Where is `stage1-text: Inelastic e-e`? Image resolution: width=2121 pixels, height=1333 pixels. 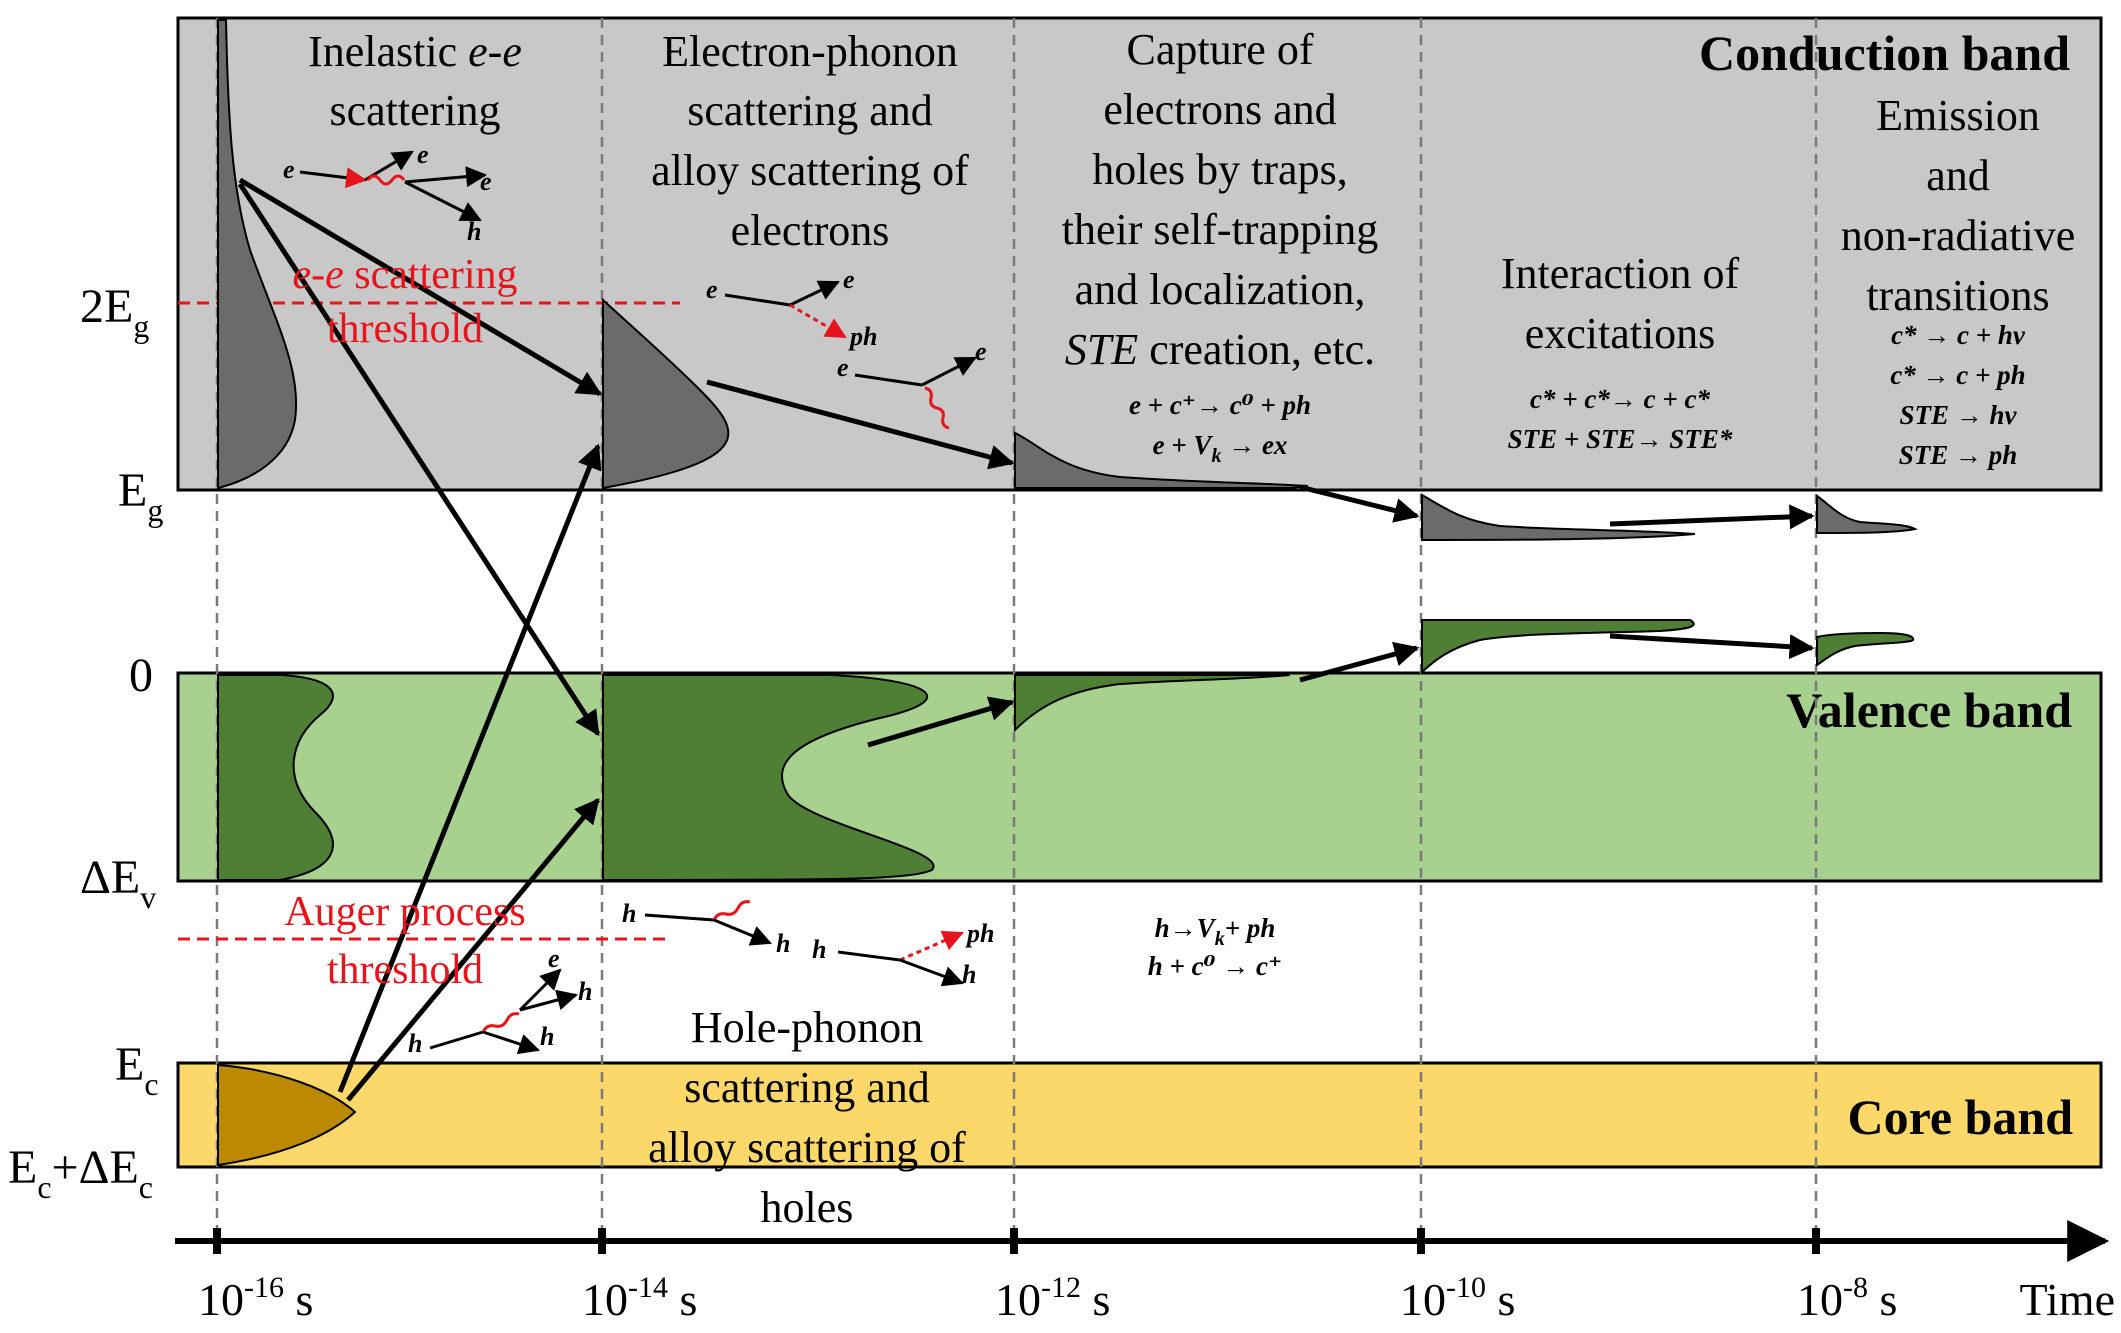
stage1-text: Inelastic e-e is located at coordinates (415, 51).